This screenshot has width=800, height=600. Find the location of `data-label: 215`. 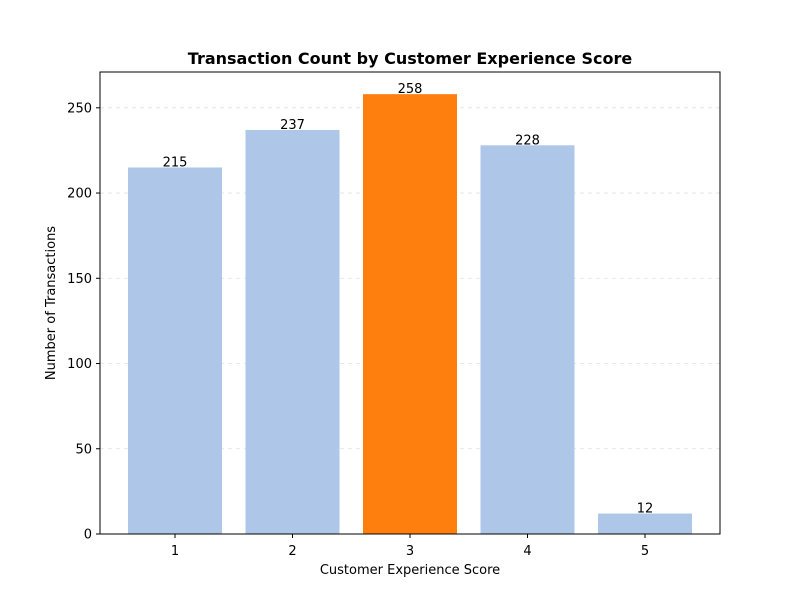

data-label: 215 is located at coordinates (175, 162).